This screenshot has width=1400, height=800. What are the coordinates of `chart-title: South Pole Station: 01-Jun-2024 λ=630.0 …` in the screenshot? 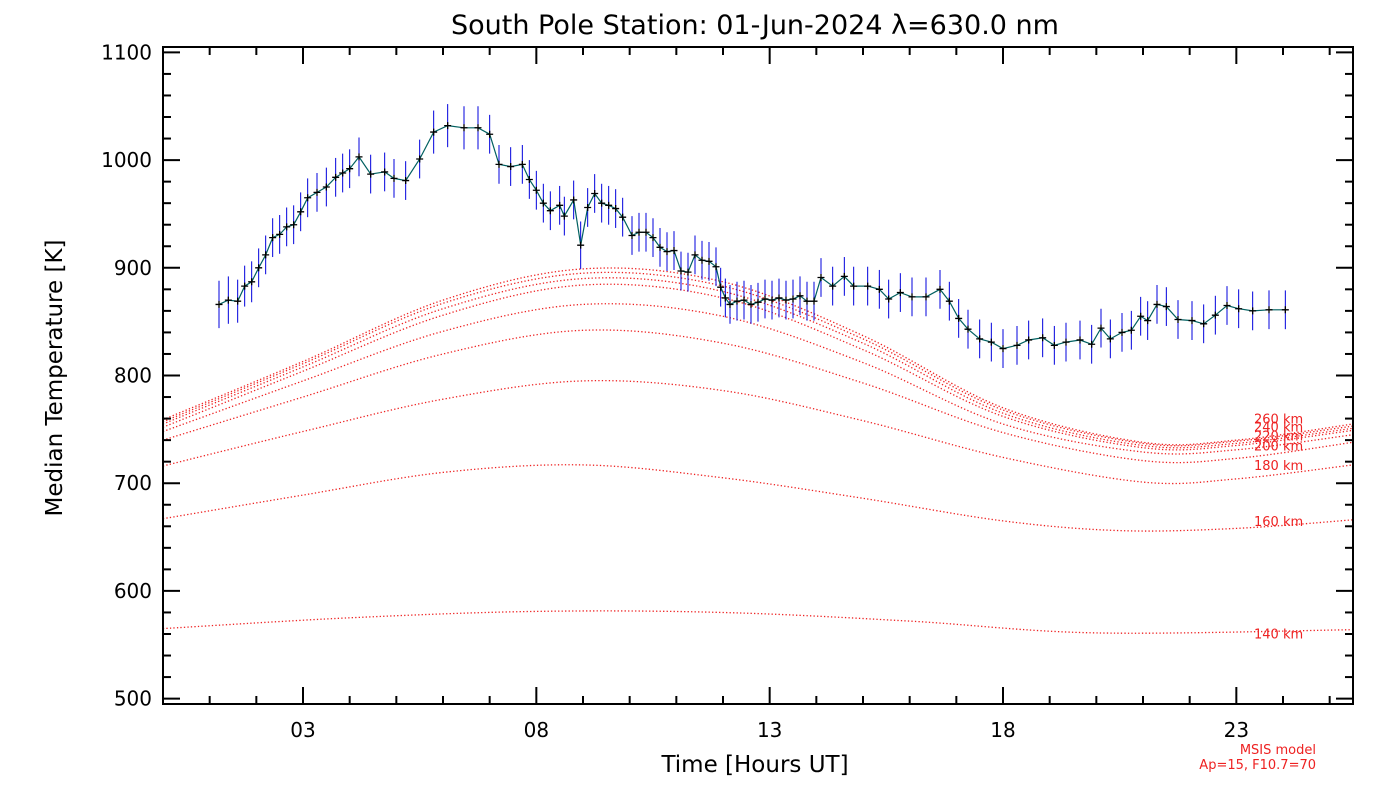 It's located at (755, 25).